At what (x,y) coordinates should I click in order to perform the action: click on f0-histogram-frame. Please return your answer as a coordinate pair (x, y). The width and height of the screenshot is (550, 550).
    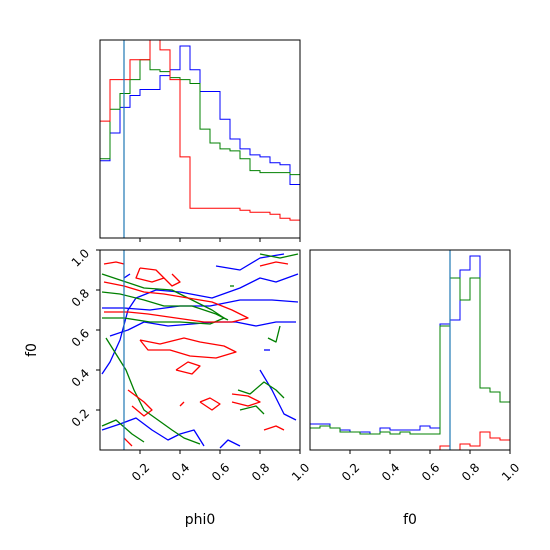
    Looking at the image, I should click on (410, 350).